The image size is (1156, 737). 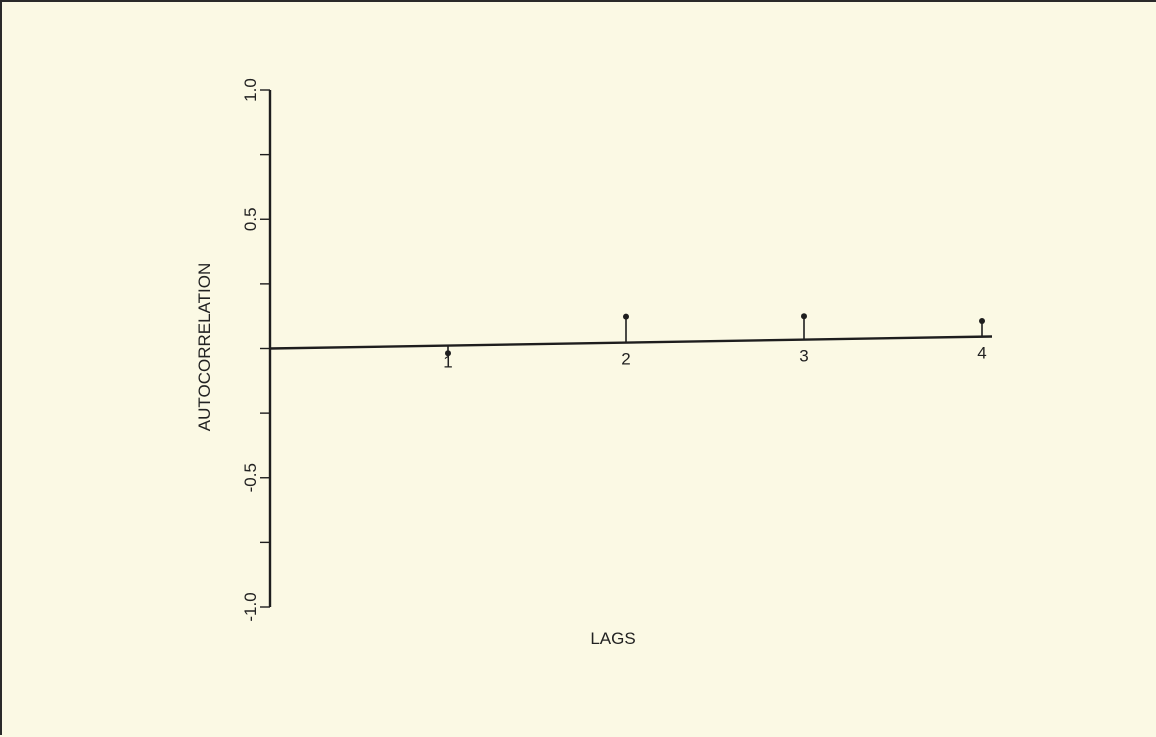 What do you see at coordinates (714, 358) in the screenshot?
I see `x-tick-labels: 1 2 3 4` at bounding box center [714, 358].